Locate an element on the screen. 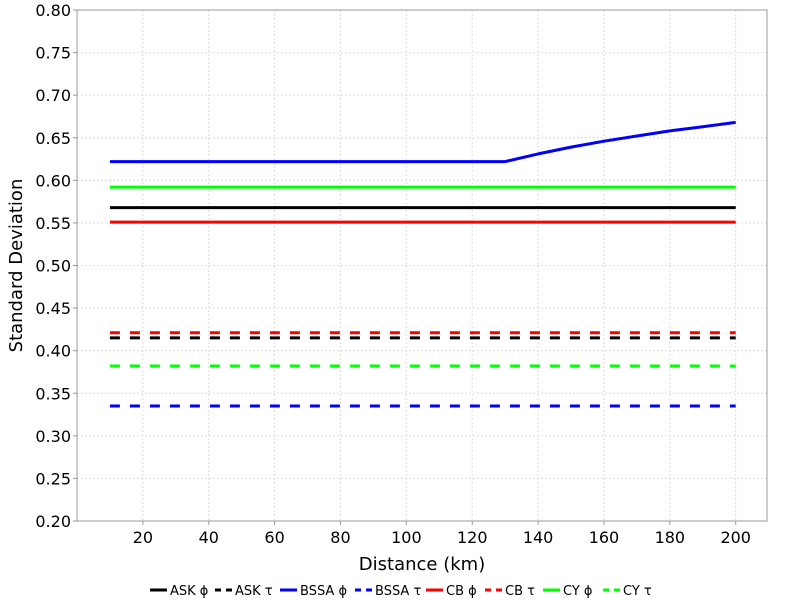 This screenshot has height=600, width=800. legend-label: ASK ϕ is located at coordinates (189, 591).